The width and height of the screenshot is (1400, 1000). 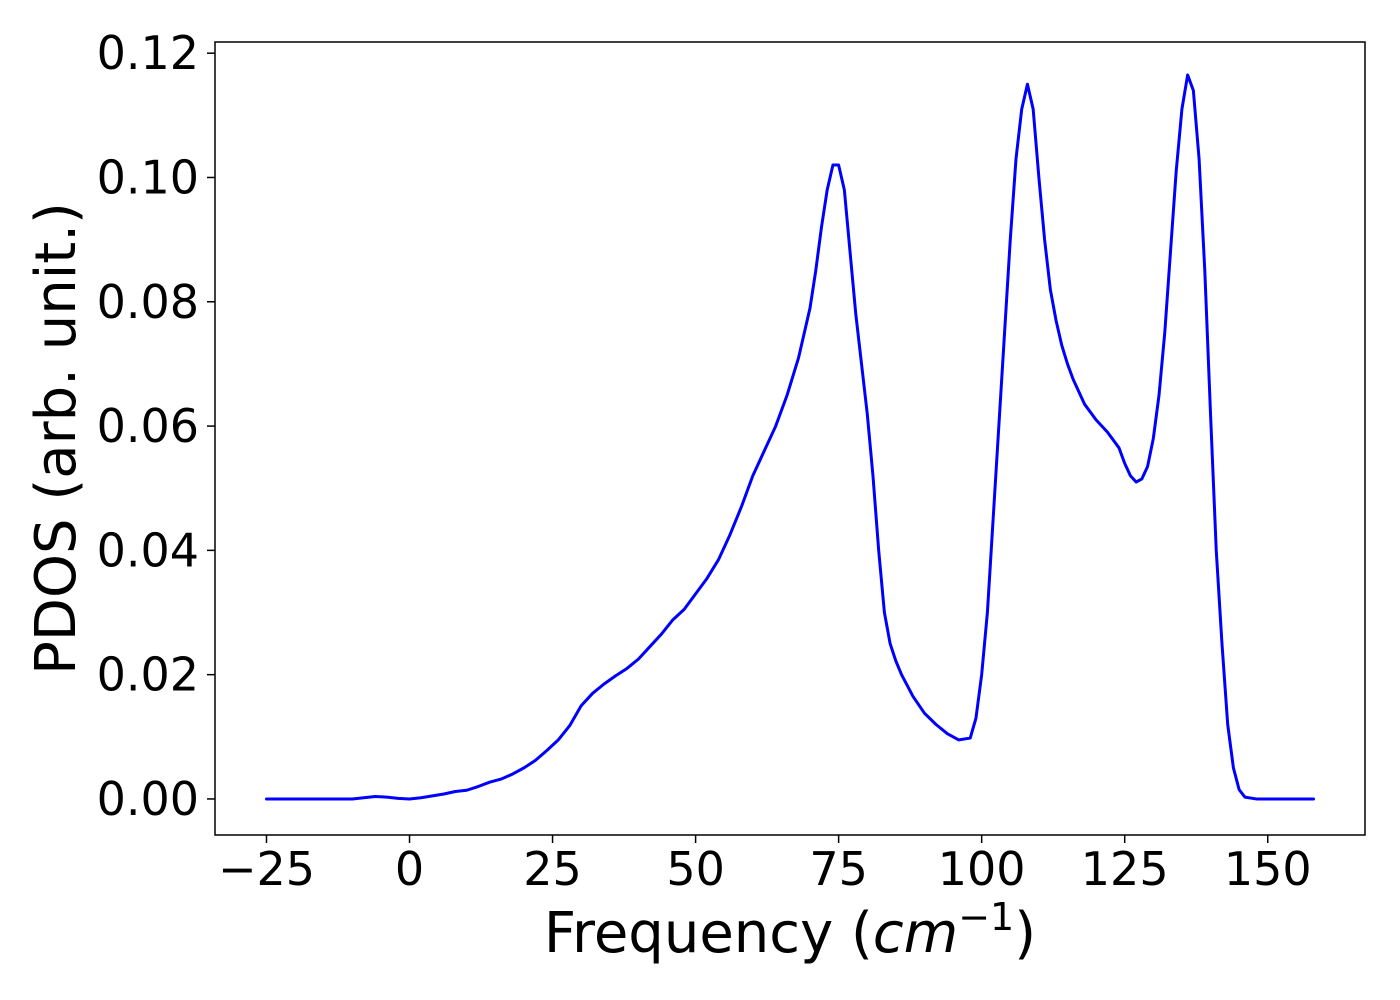 What do you see at coordinates (708, 933) in the screenshot?
I see `x-axis-label-prefix: Frequency (` at bounding box center [708, 933].